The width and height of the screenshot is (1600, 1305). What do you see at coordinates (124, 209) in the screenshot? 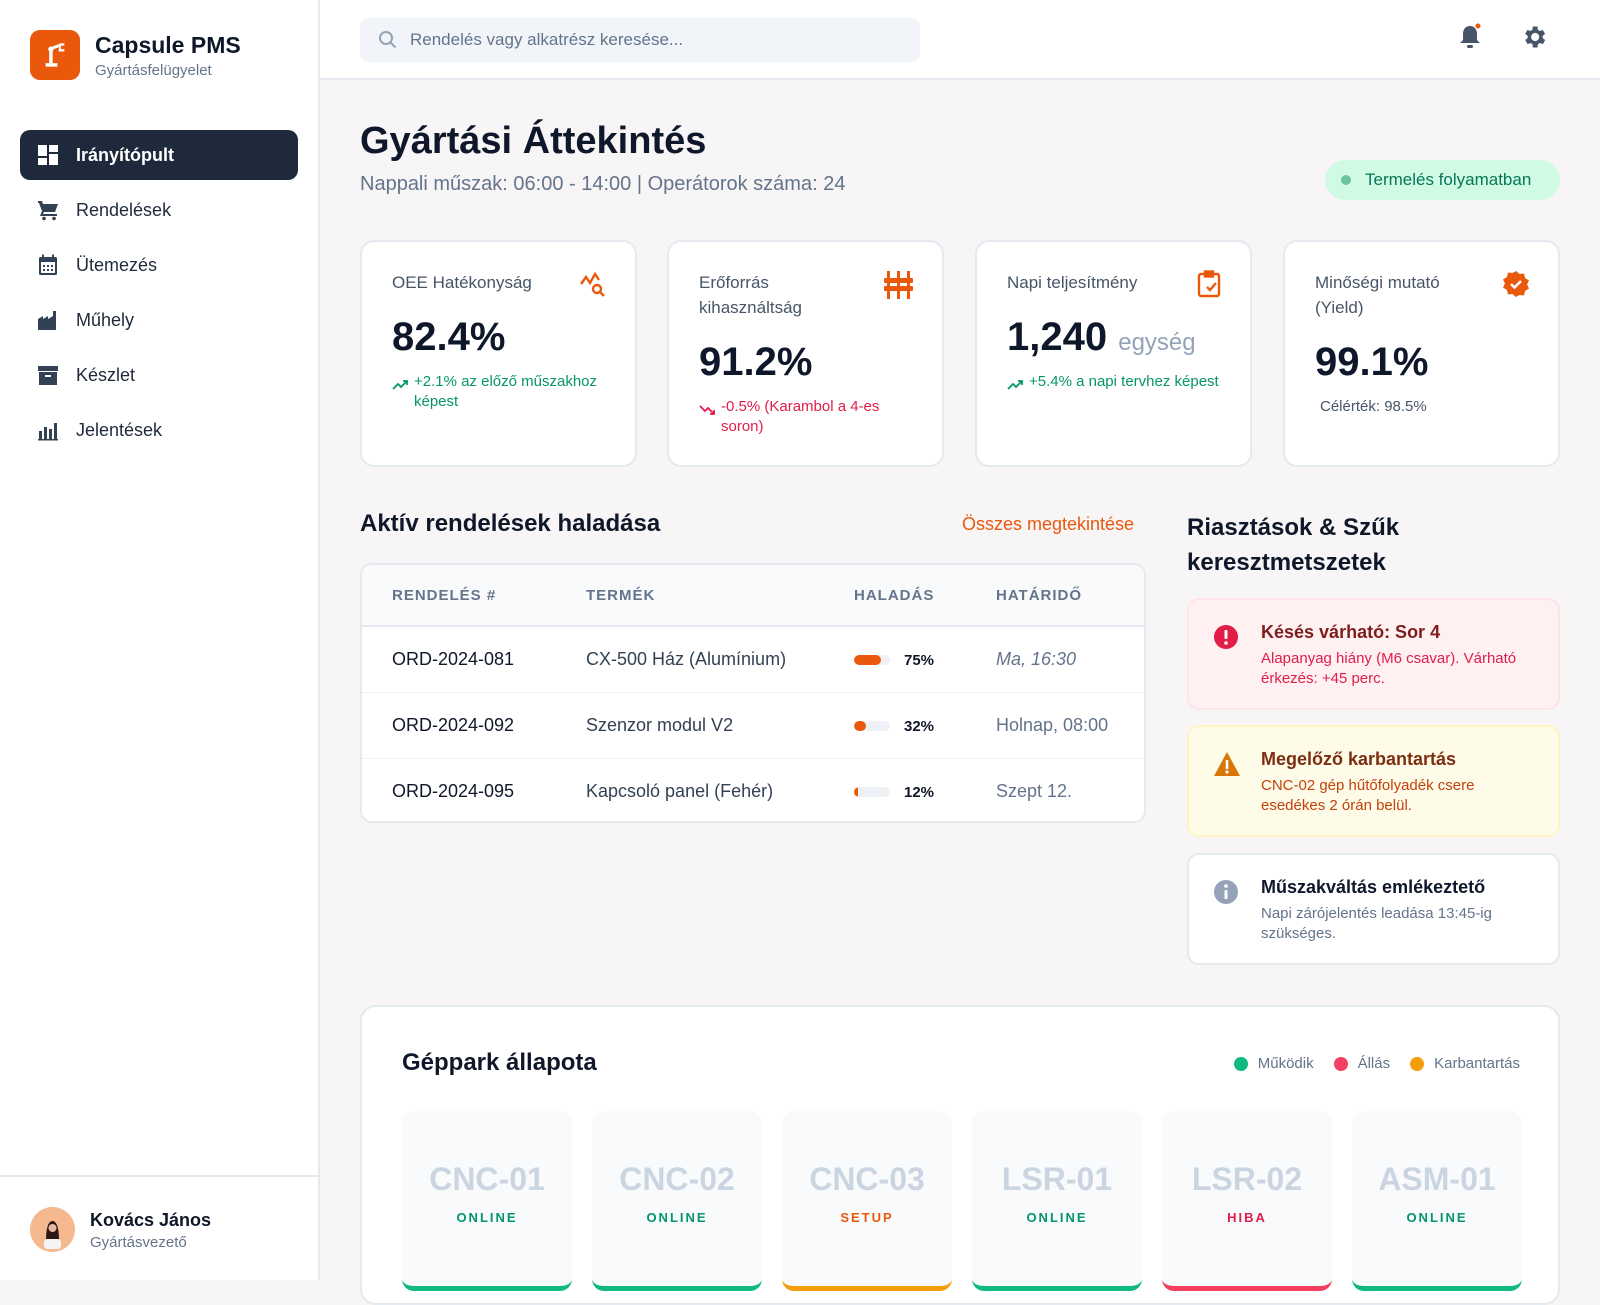
I see `sidebar-item-label: Rendelések` at bounding box center [124, 209].